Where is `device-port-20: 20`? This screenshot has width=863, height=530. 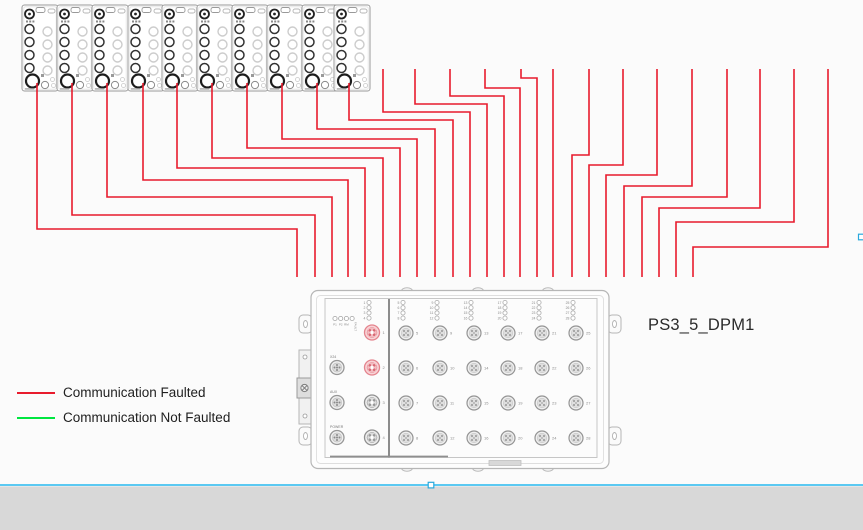
device-port-20: 20 is located at coordinates (511, 438).